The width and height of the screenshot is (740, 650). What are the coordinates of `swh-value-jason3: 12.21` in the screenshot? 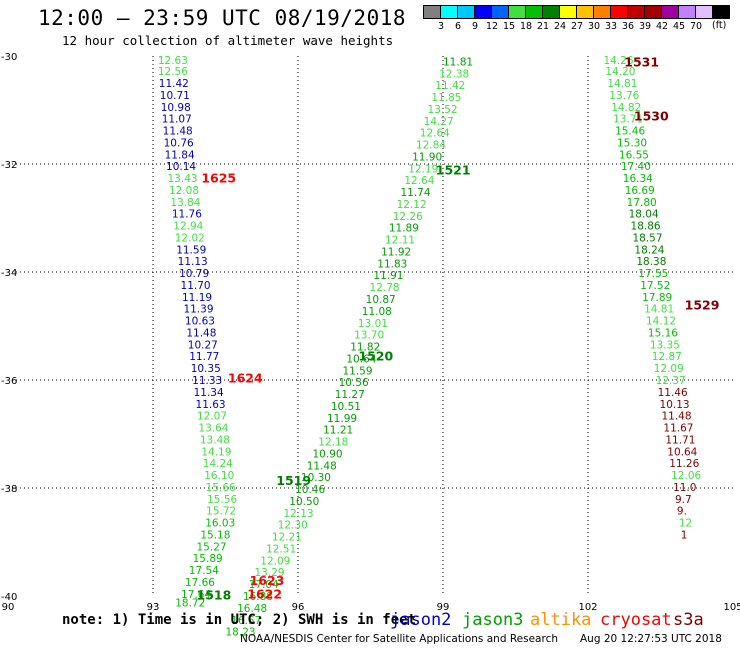 It's located at (287, 538).